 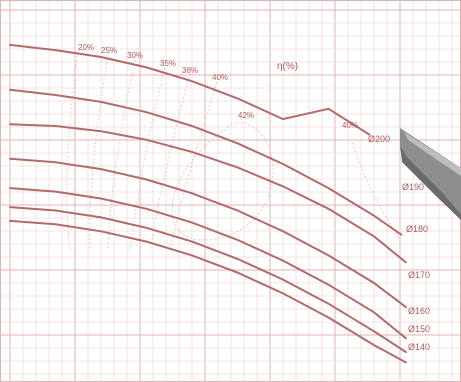 What do you see at coordinates (419, 329) in the screenshot?
I see `curve-label: Ø150` at bounding box center [419, 329].